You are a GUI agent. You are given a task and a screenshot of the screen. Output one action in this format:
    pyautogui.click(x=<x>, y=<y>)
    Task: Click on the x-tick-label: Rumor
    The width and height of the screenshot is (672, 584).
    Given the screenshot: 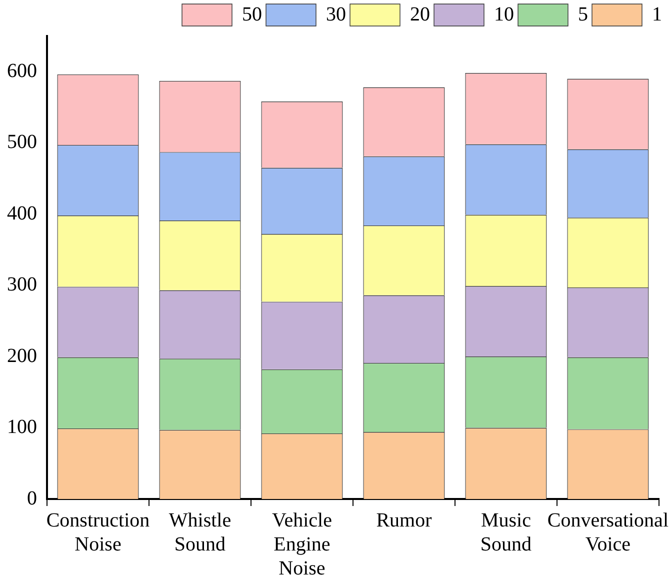 What is the action you would take?
    pyautogui.click(x=404, y=520)
    